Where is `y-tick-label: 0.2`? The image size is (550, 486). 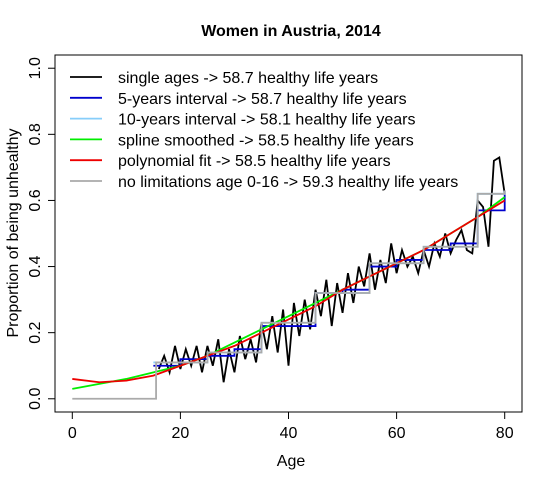
y-tick-label: 0.2 is located at coordinates (35, 332).